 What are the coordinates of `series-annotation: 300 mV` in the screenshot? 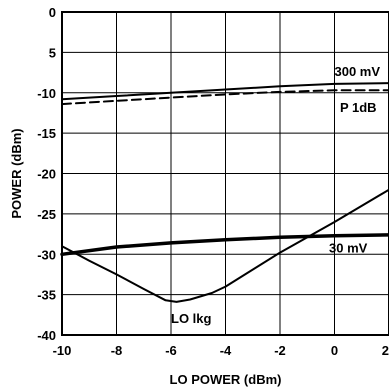 It's located at (358, 71).